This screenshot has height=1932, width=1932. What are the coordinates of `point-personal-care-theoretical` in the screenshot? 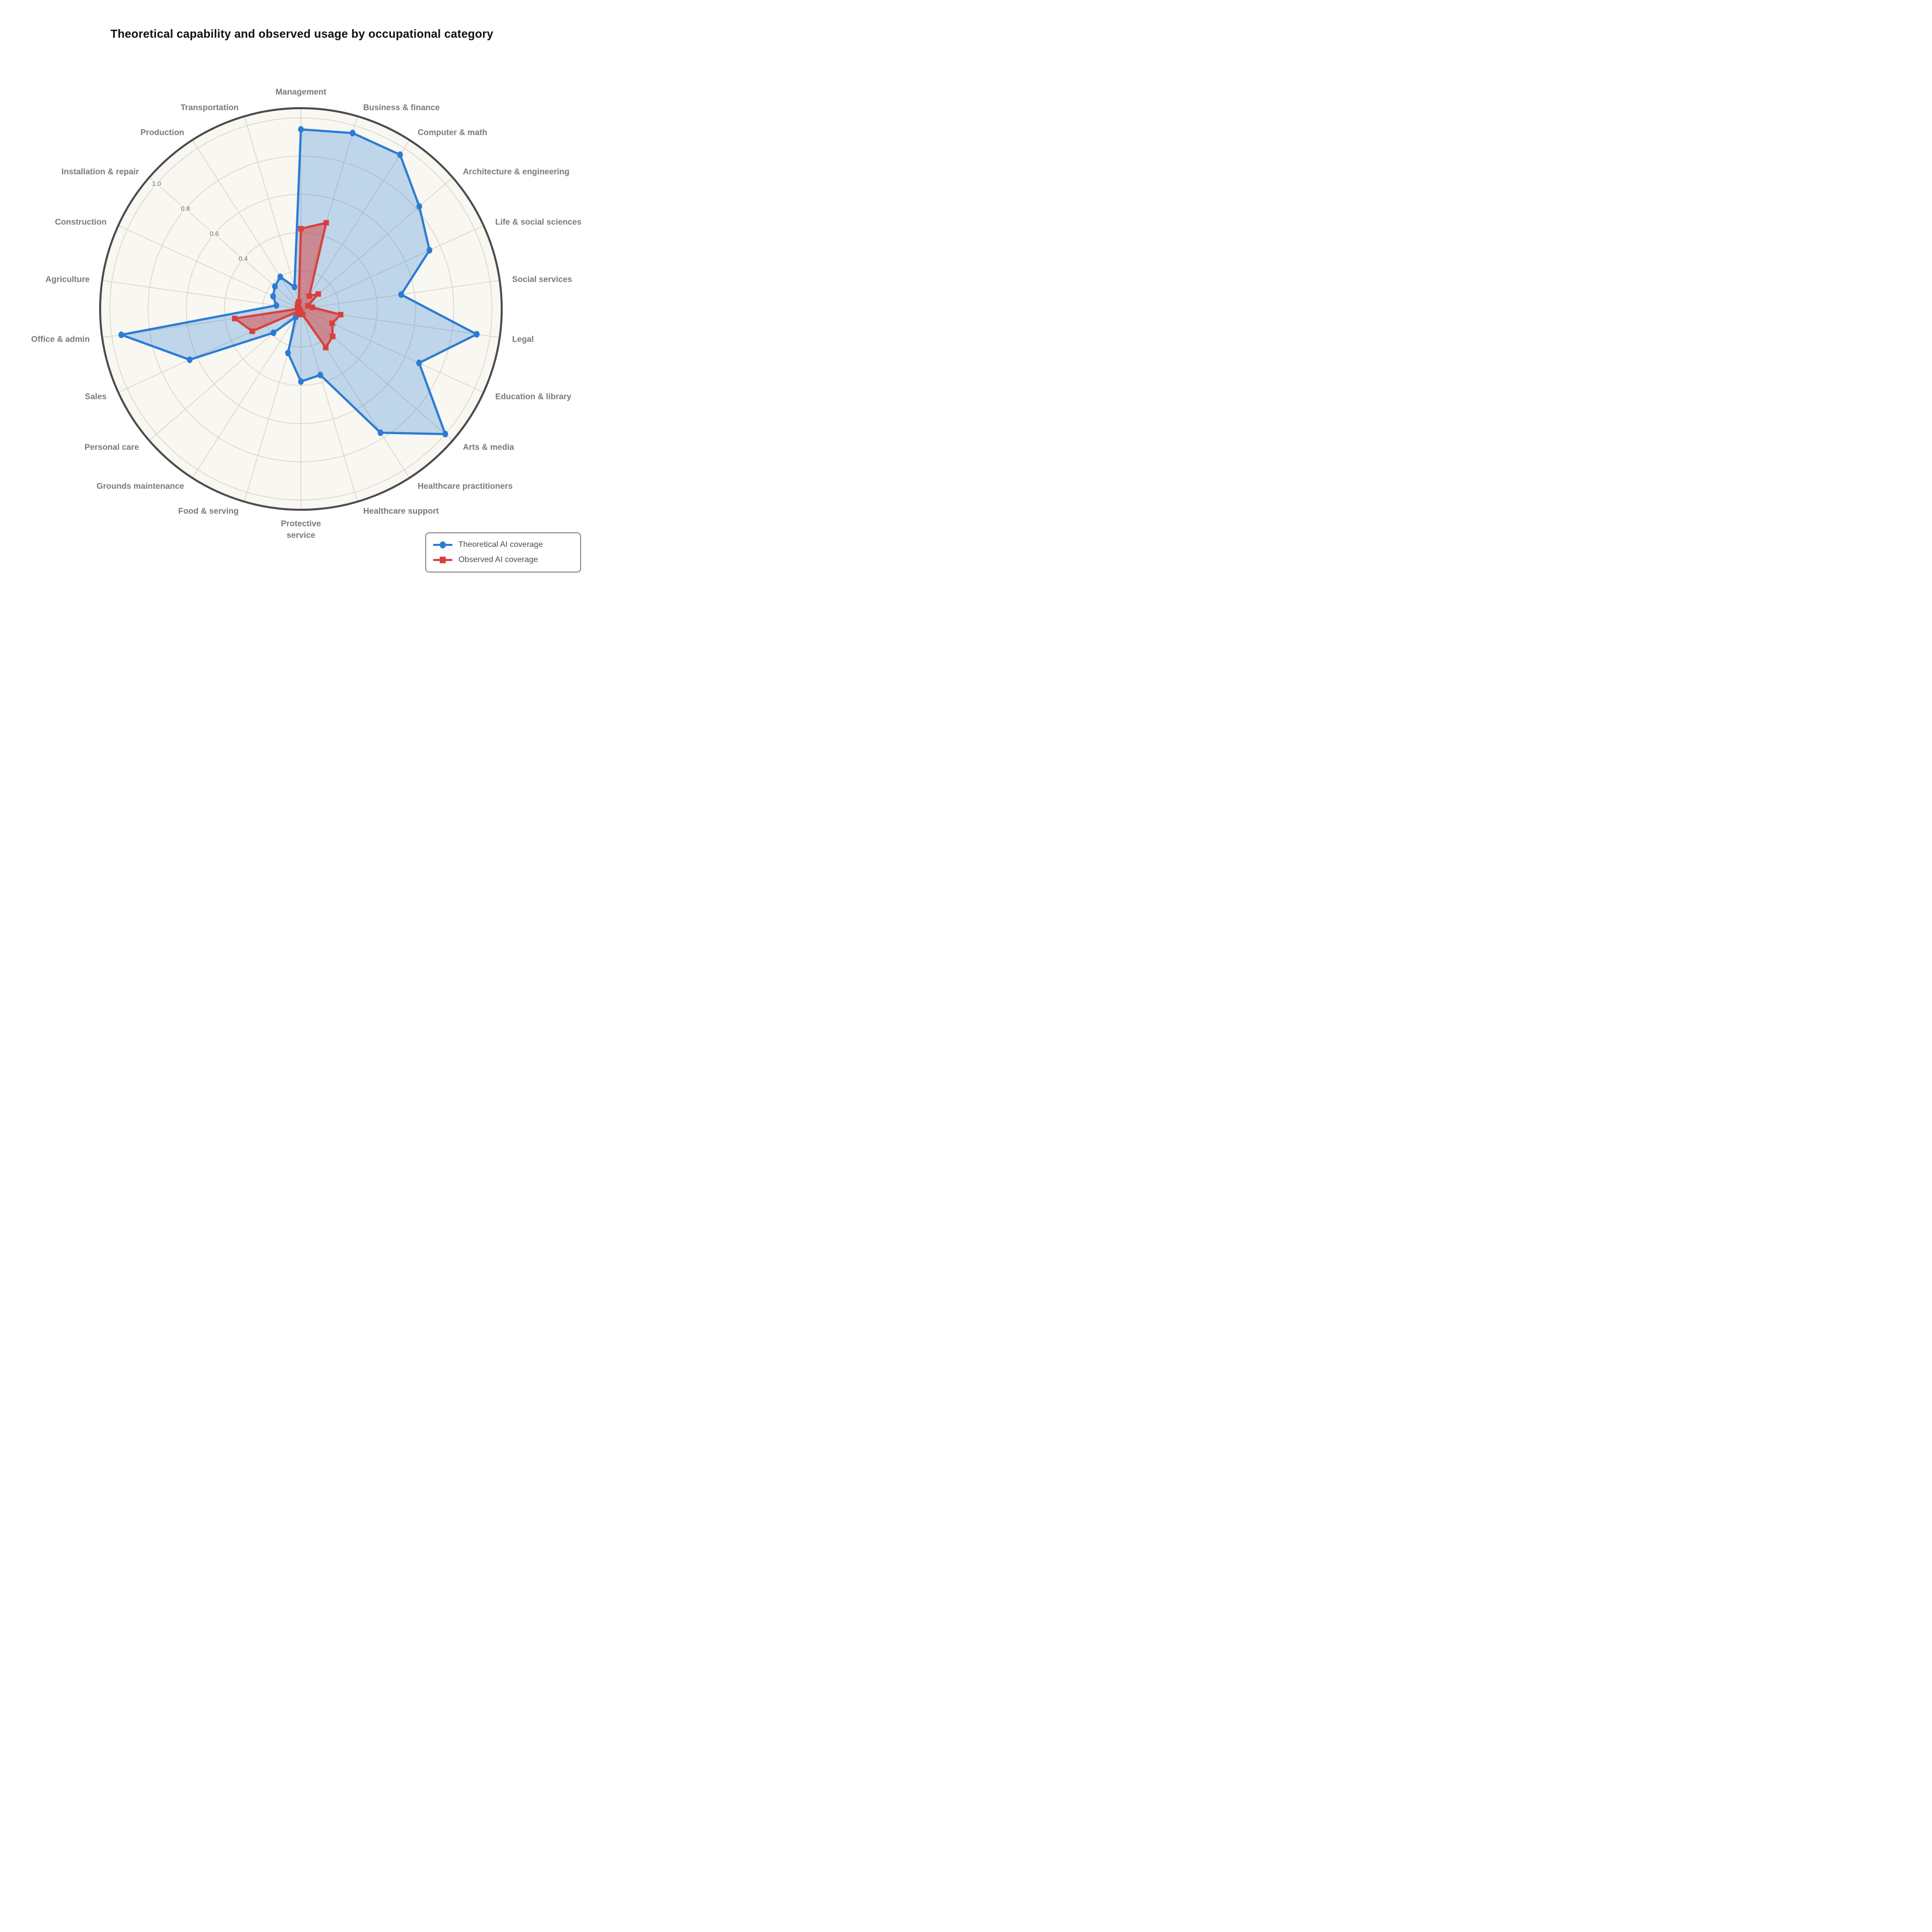 It's located at (273, 332).